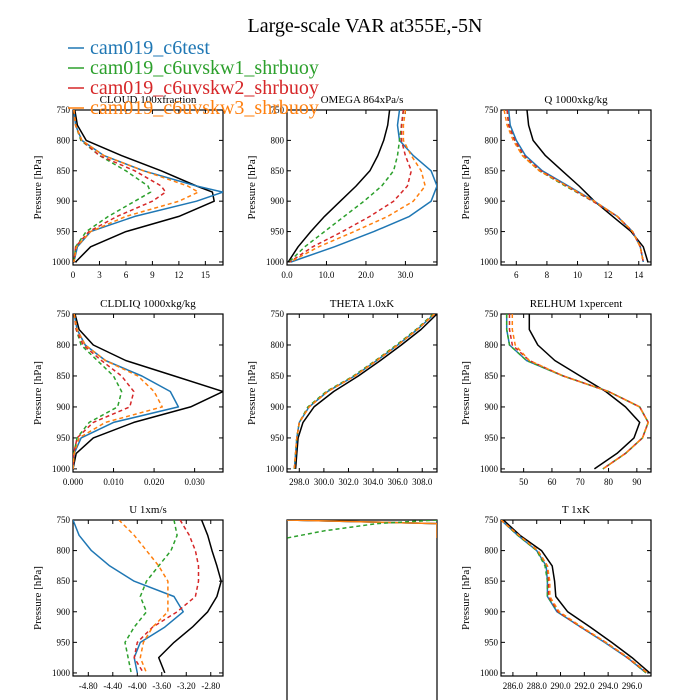  What do you see at coordinates (126, 275) in the screenshot?
I see `x-tick-label: 6` at bounding box center [126, 275].